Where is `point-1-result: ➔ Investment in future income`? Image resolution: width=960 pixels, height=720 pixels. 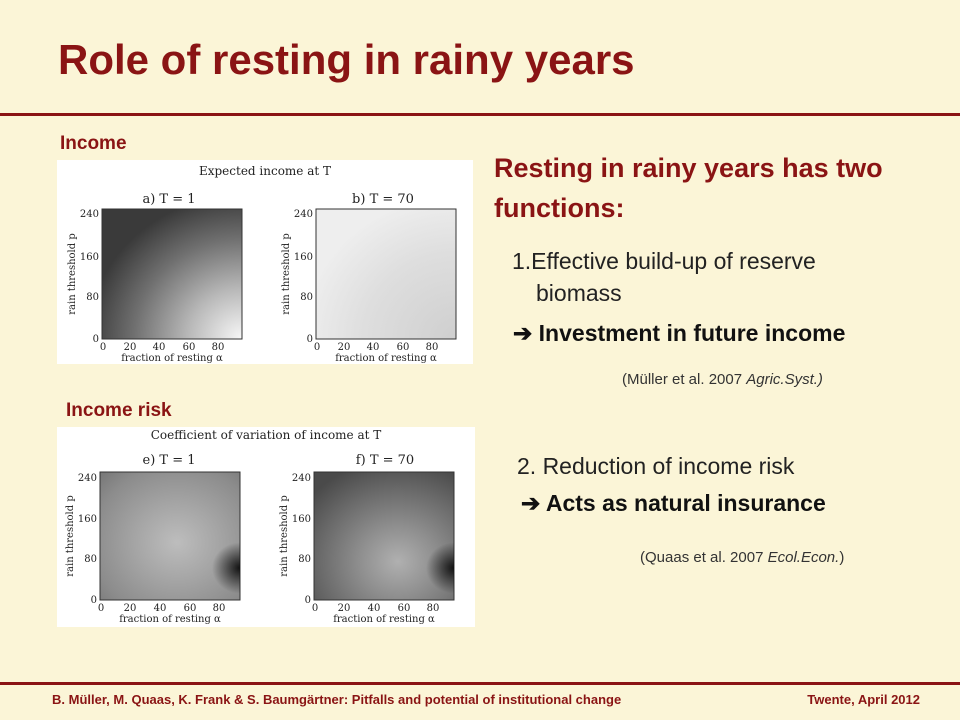
point-1-result: ➔ Investment in future income is located at coordinates (679, 333).